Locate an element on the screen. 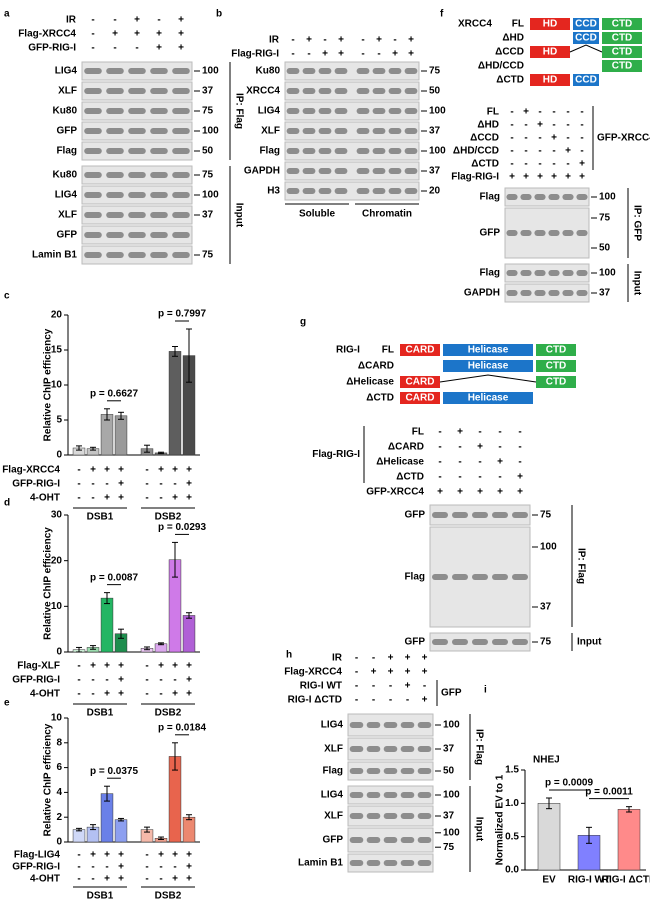  y-tick-label: 1.5 is located at coordinates (512, 770).